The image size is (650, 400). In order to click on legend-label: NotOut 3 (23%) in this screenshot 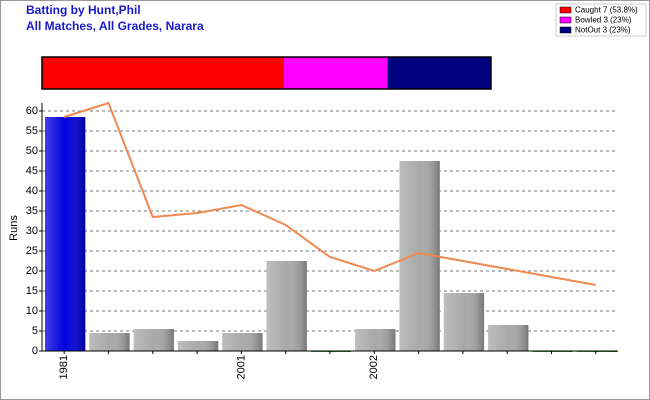, I will do `click(603, 30)`.